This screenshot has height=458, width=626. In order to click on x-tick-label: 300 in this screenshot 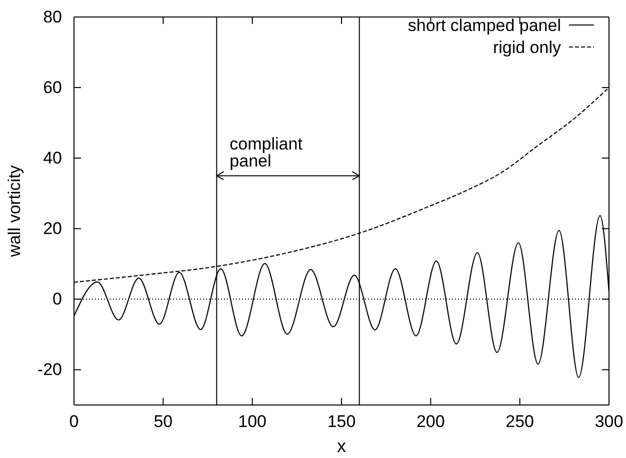, I will do `click(609, 422)`.